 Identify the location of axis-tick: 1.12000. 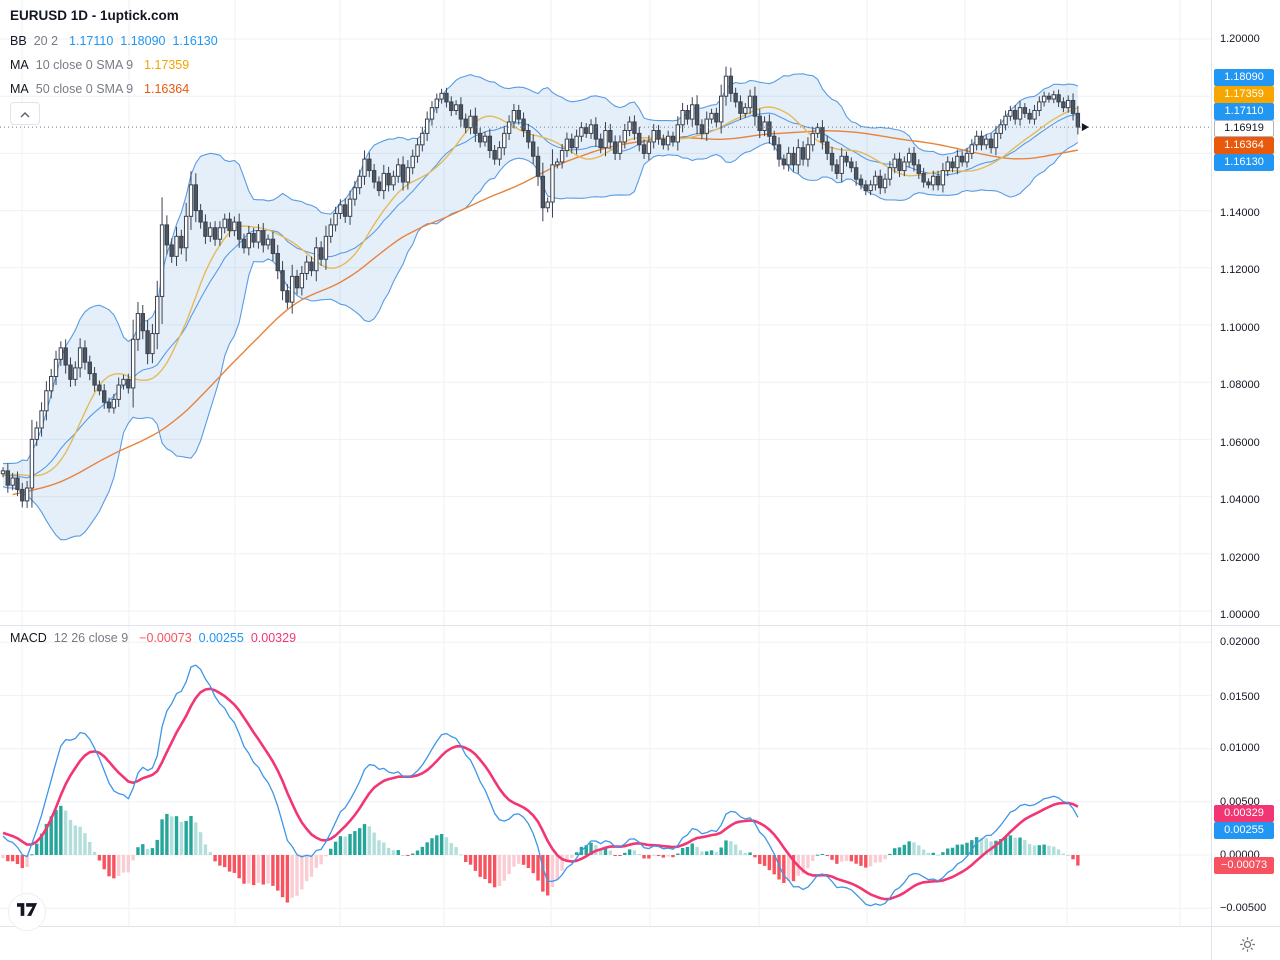
(1240, 270).